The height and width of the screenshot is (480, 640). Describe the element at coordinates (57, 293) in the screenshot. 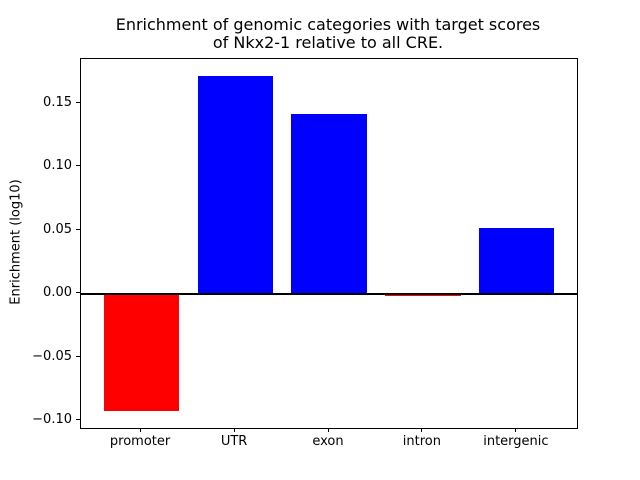

I see `y-tick-label: 0.00` at that location.